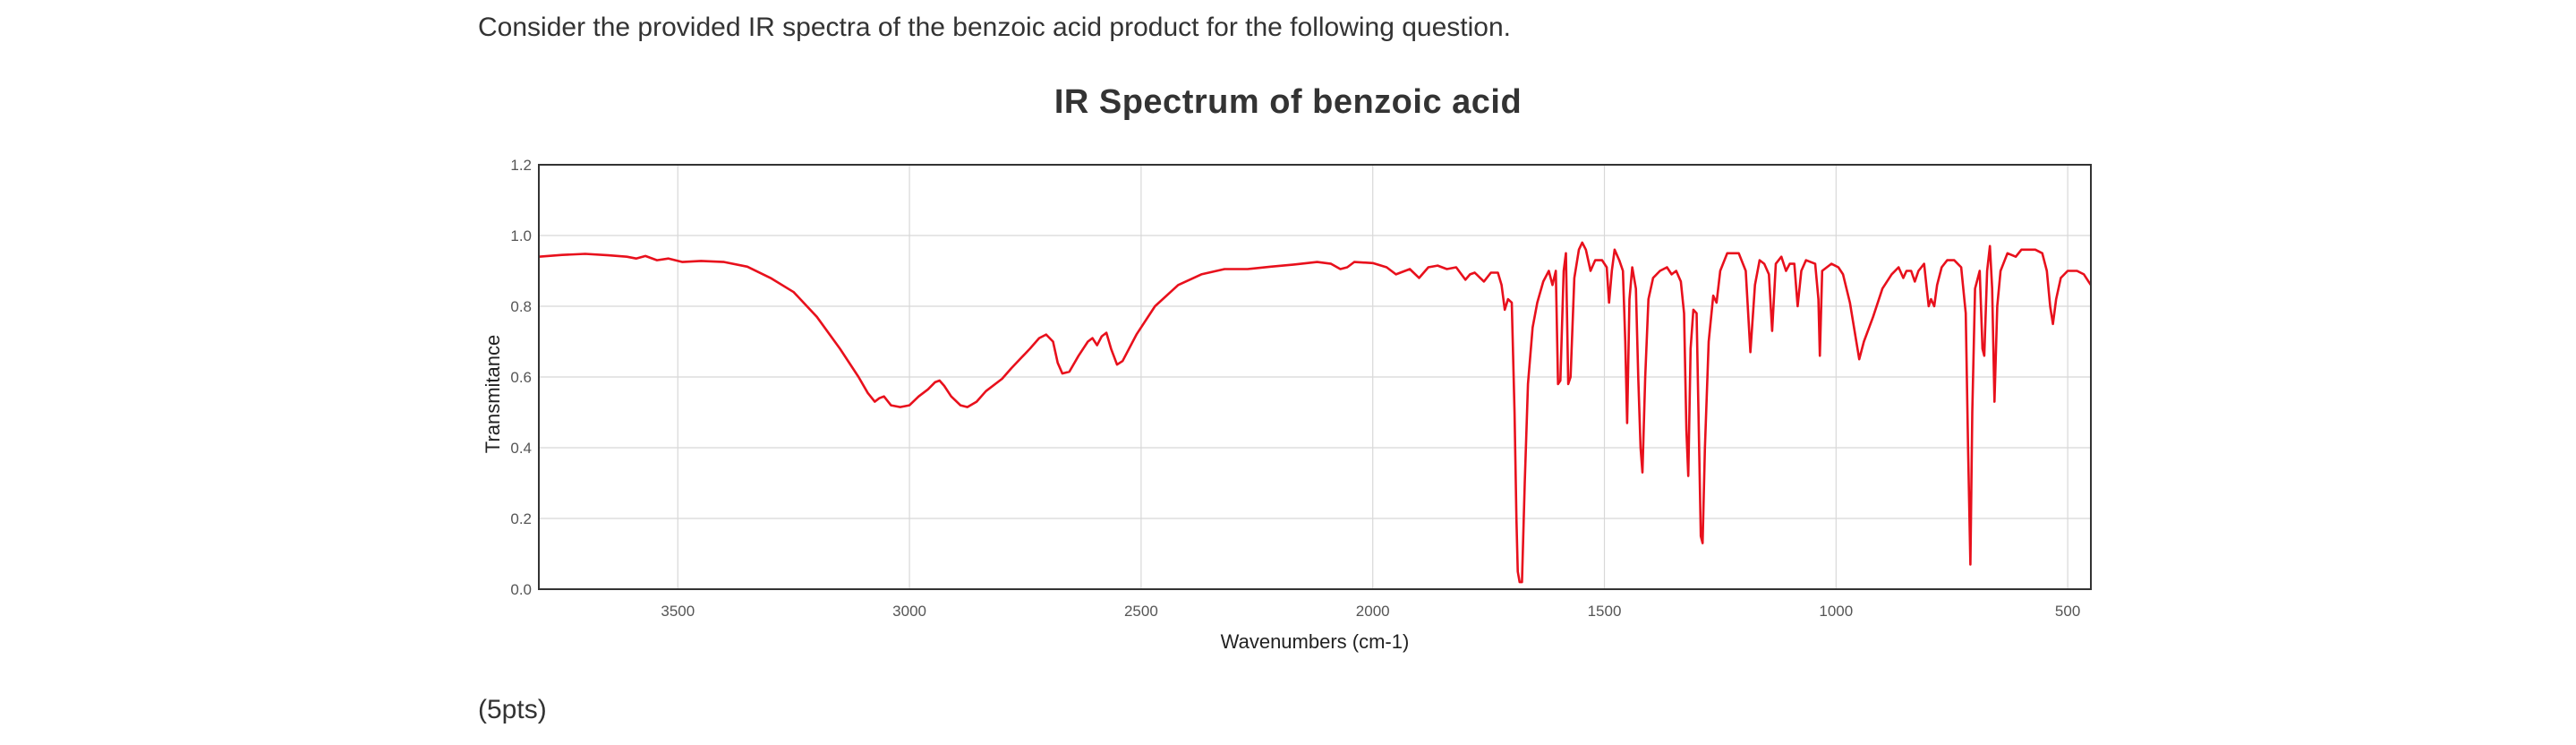 The height and width of the screenshot is (745, 2576). Describe the element at coordinates (512, 709) in the screenshot. I see `points-value: (5pts)` at that location.